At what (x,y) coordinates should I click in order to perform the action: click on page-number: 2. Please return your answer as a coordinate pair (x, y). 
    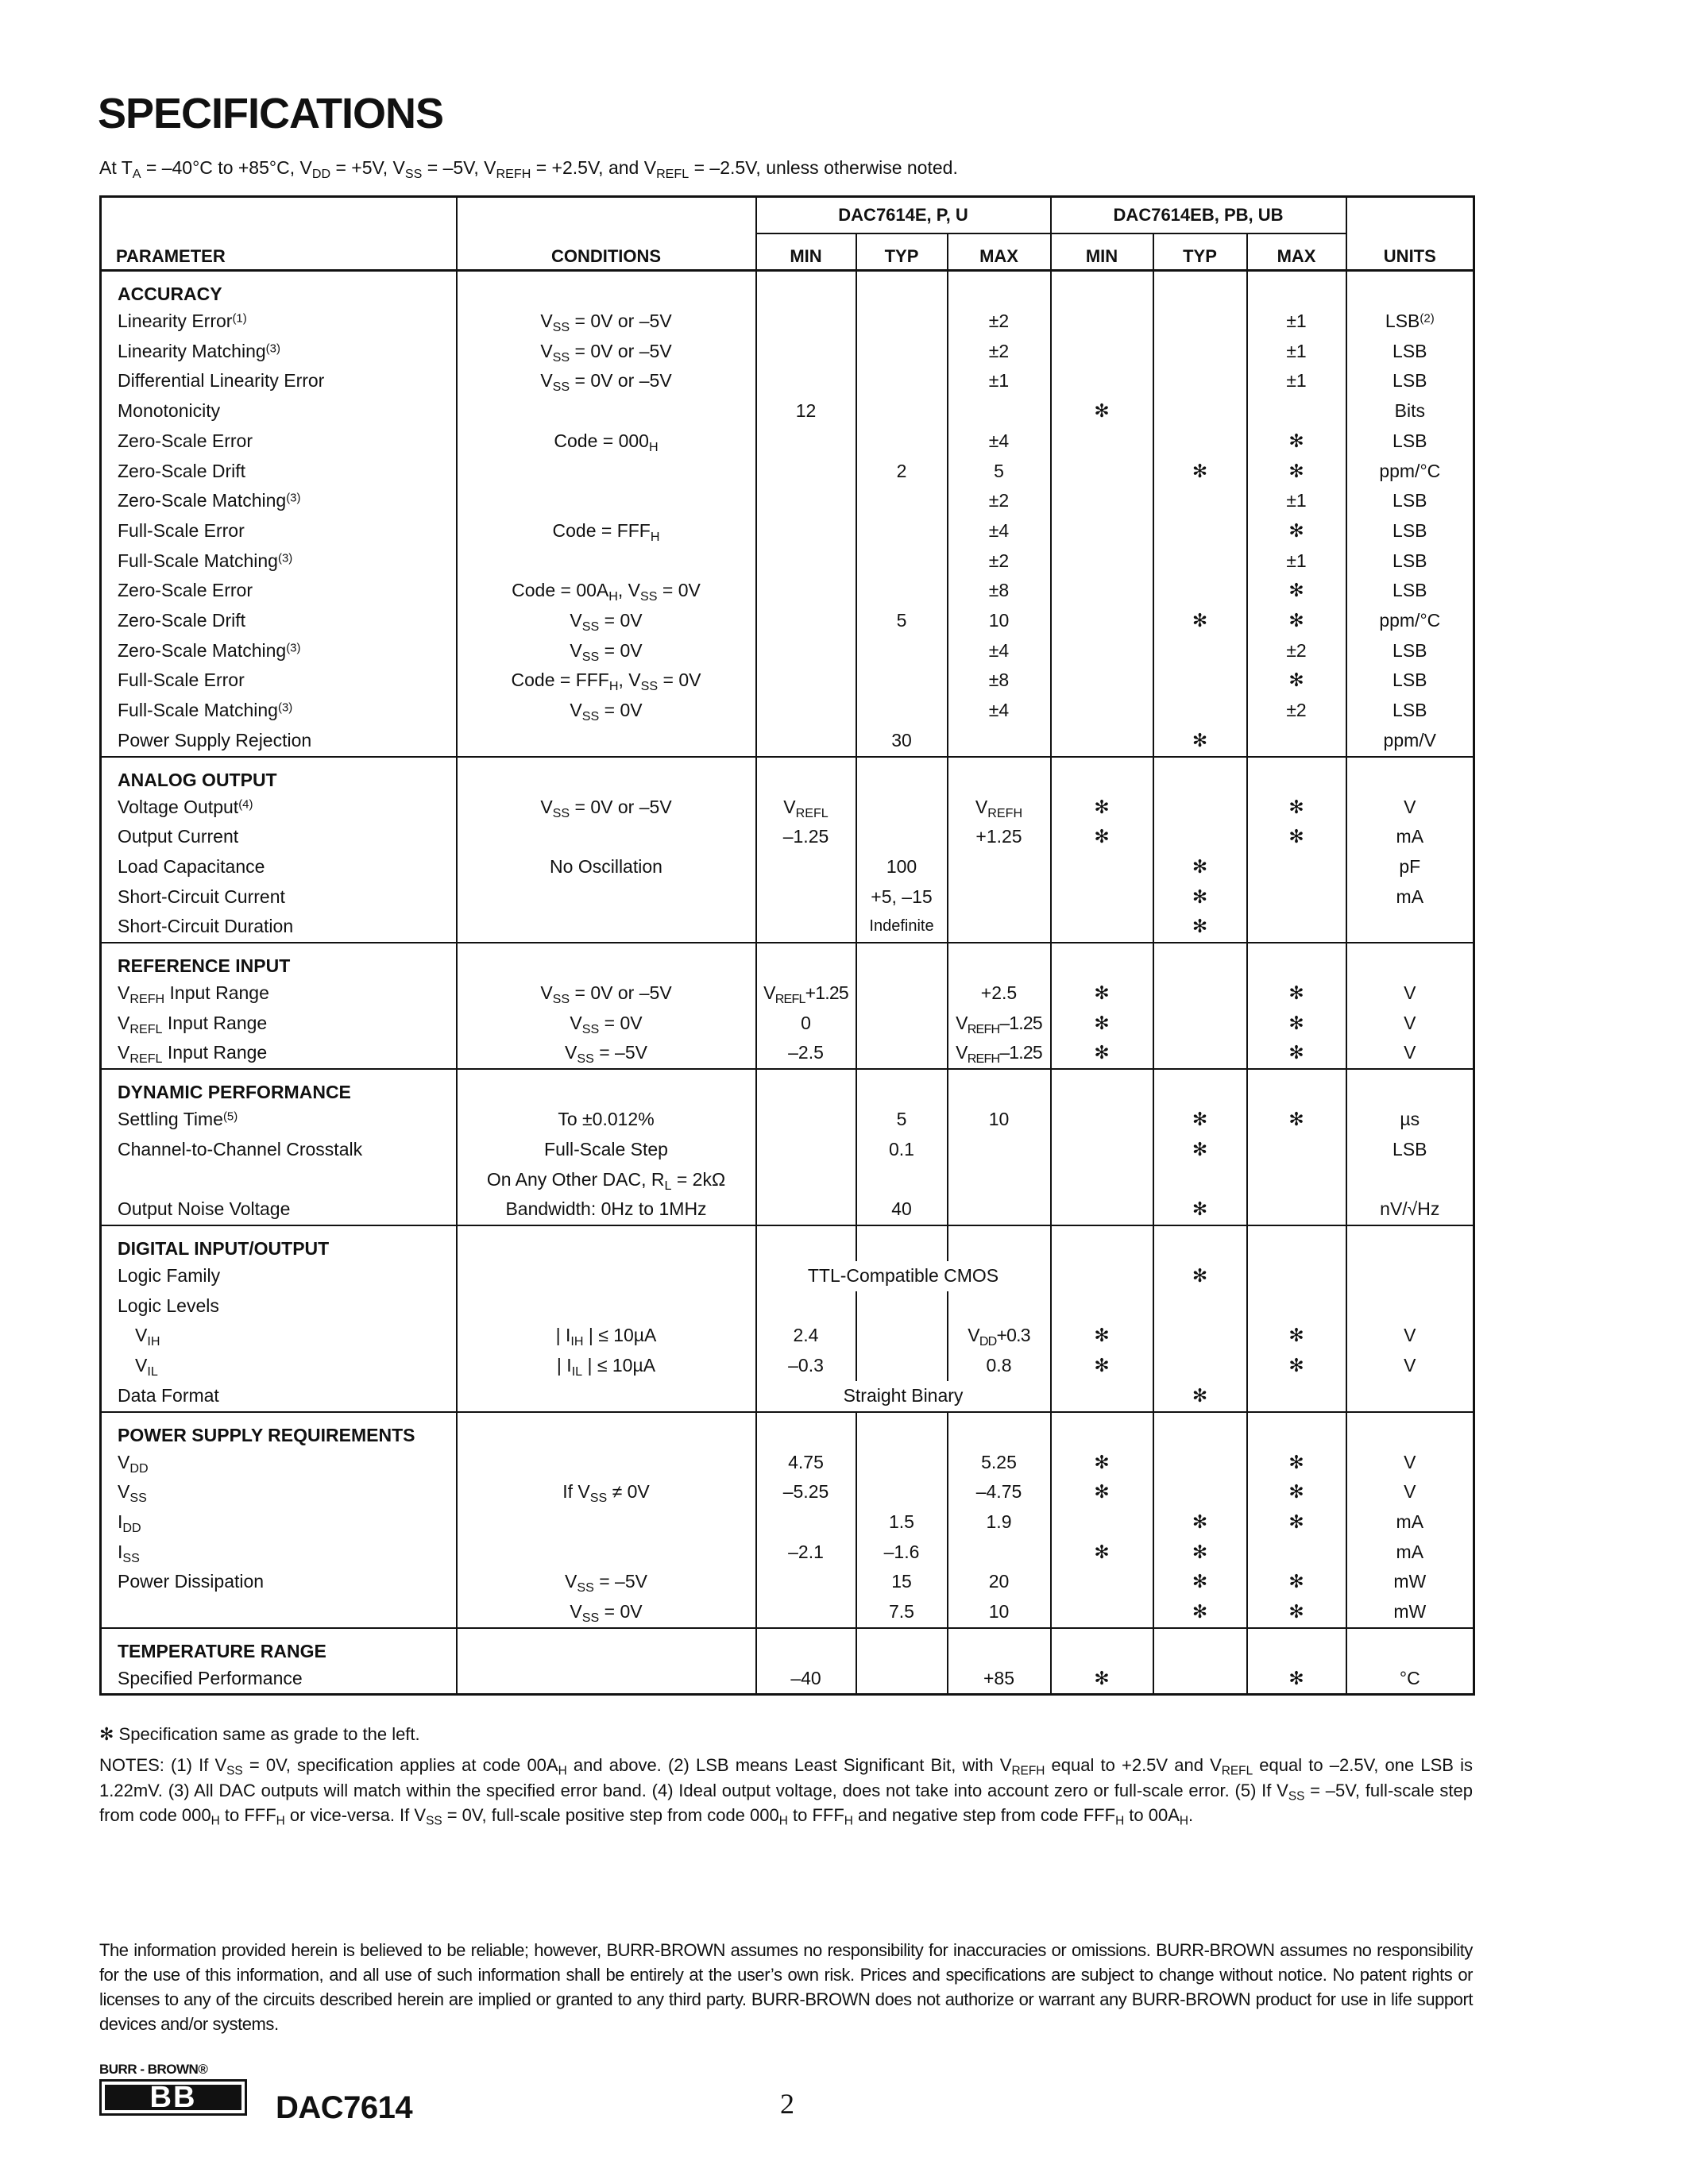
    Looking at the image, I should click on (787, 2104).